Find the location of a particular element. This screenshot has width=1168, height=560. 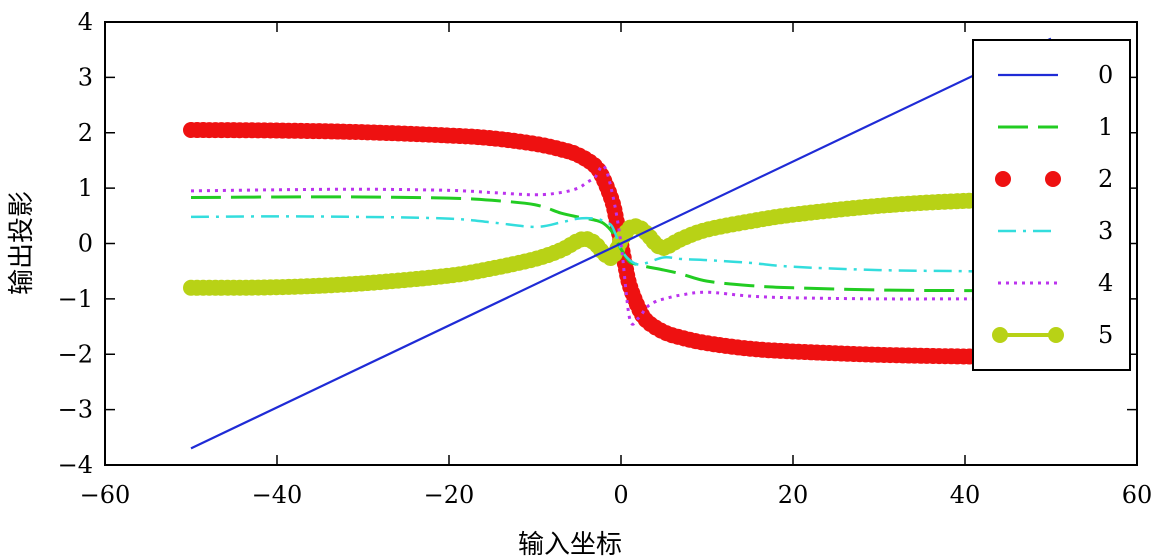

legend: 0 1 2 3 4 5 is located at coordinates (1051, 205).